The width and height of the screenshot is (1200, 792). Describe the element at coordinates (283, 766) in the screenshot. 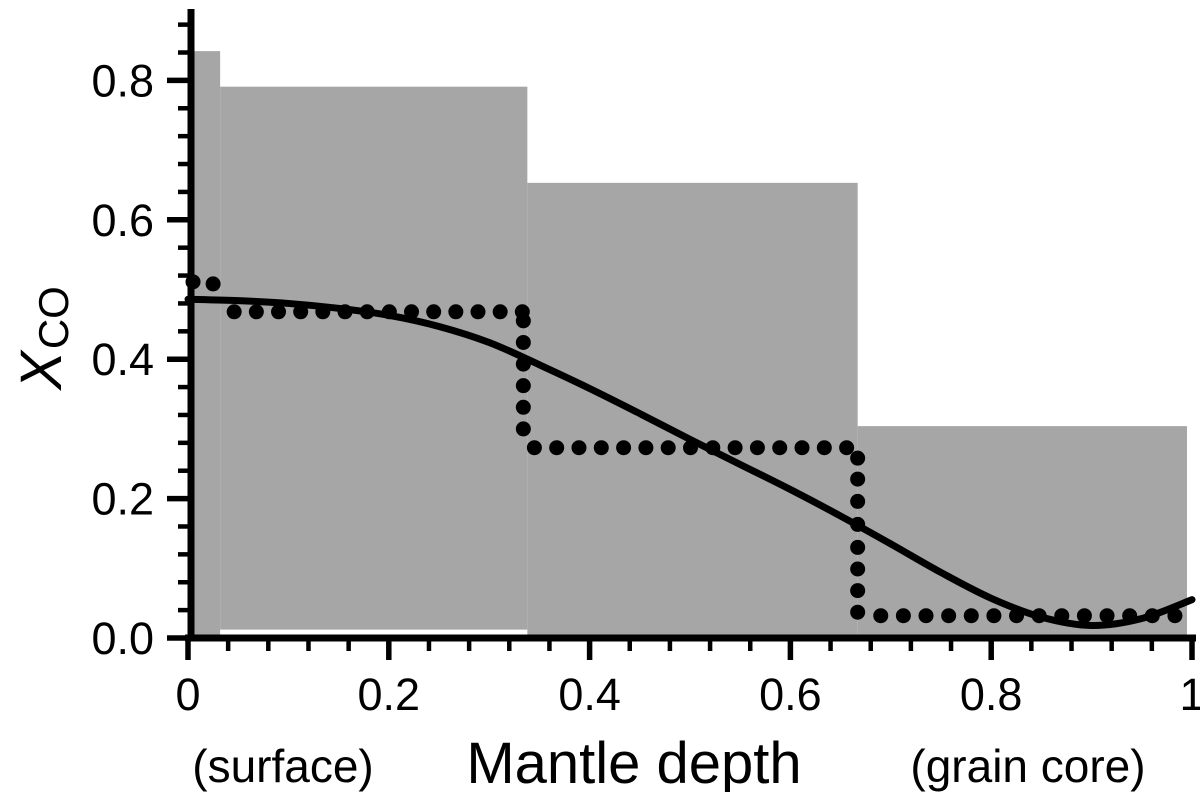

I see `x-axis-annotation-surface: (surface)` at that location.